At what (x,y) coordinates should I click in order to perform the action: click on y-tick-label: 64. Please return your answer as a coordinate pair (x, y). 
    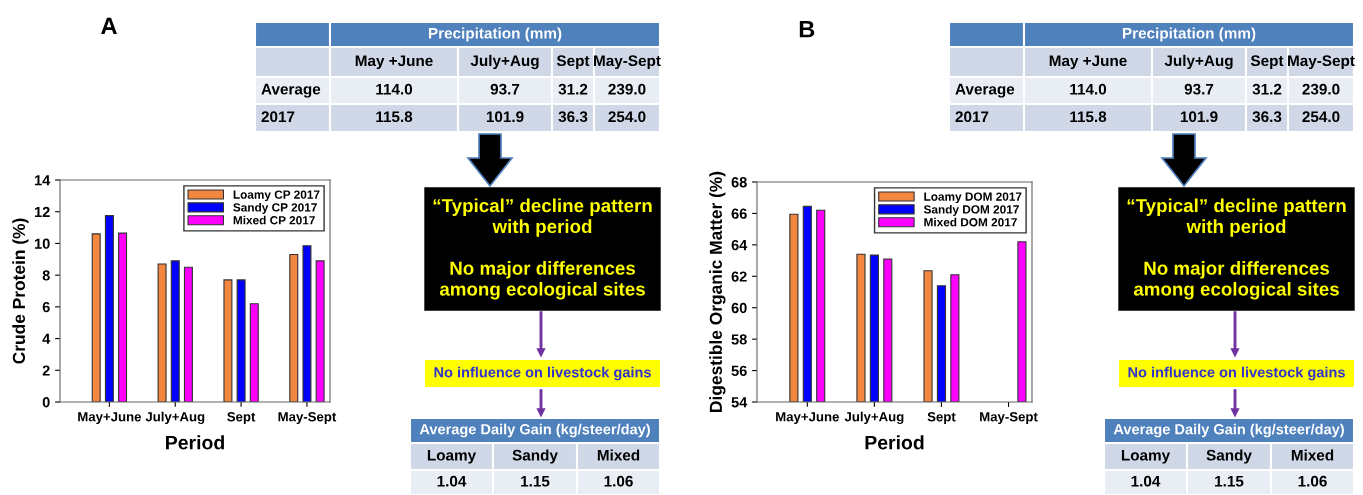
    Looking at the image, I should click on (739, 245).